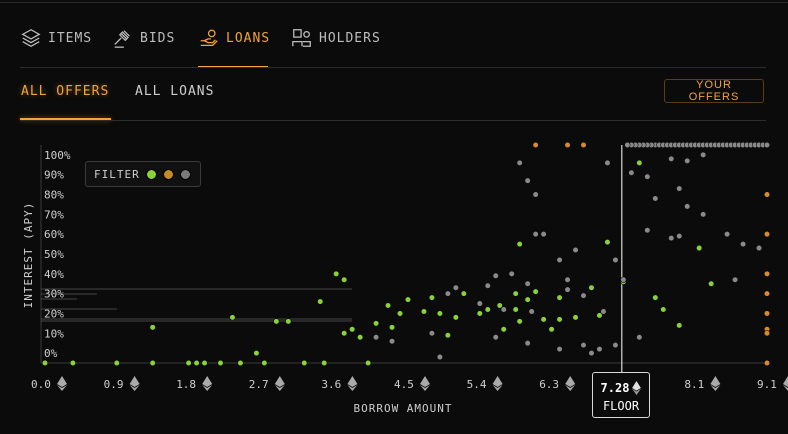 The height and width of the screenshot is (434, 788). I want to click on x-tick-label: 8.1, so click(694, 384).